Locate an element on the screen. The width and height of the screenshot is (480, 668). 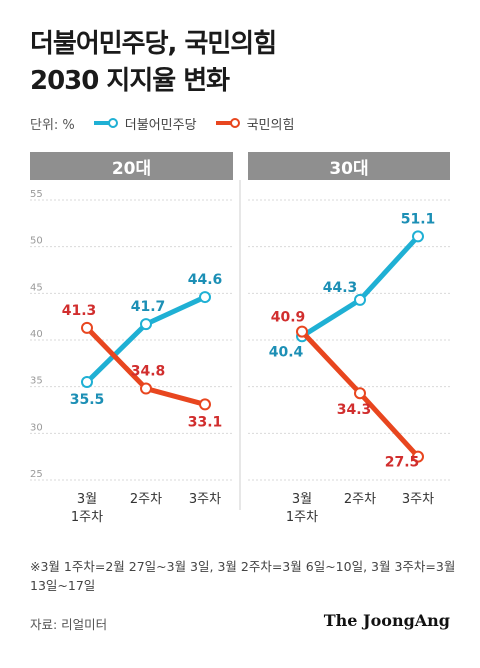
data-label: 33.1 is located at coordinates (205, 422).